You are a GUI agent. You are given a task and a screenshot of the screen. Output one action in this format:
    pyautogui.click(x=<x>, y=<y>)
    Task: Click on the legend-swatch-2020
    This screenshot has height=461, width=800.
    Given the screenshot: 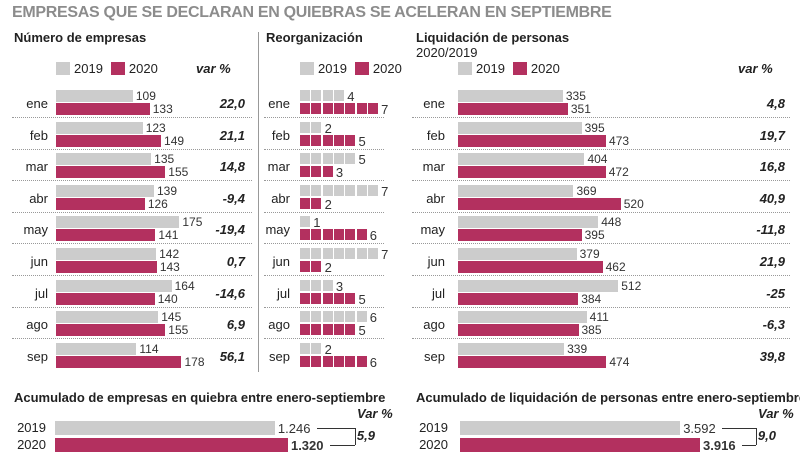 What is the action you would take?
    pyautogui.click(x=519, y=68)
    